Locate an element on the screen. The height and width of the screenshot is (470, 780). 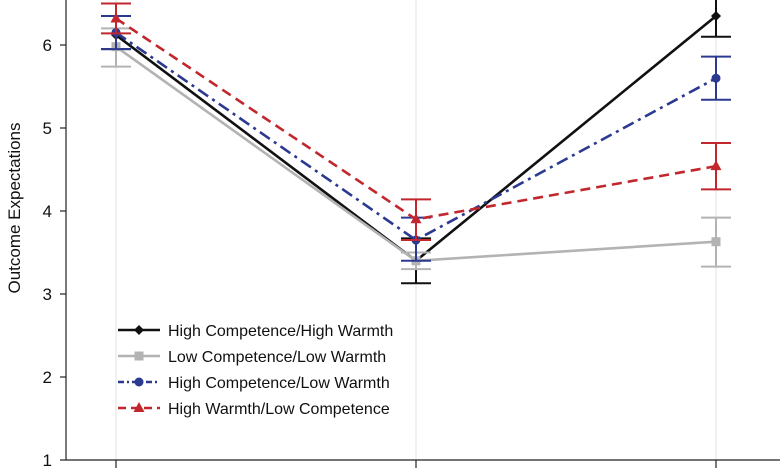
y-tick-label: 5 is located at coordinates (47, 128).